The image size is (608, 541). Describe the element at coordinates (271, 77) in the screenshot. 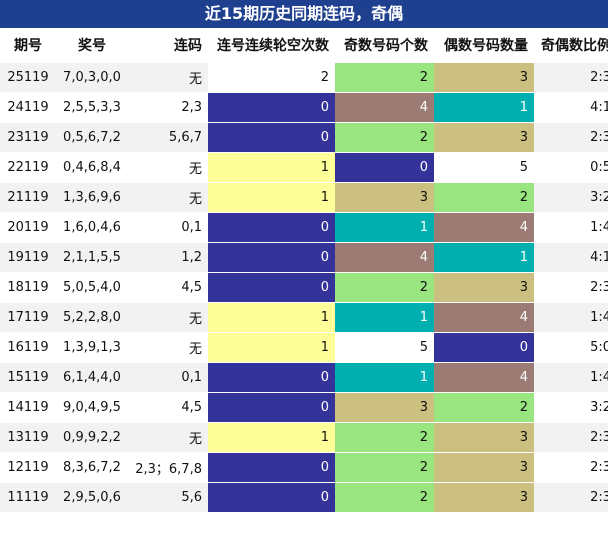

I see `cell-gap: 2` at that location.